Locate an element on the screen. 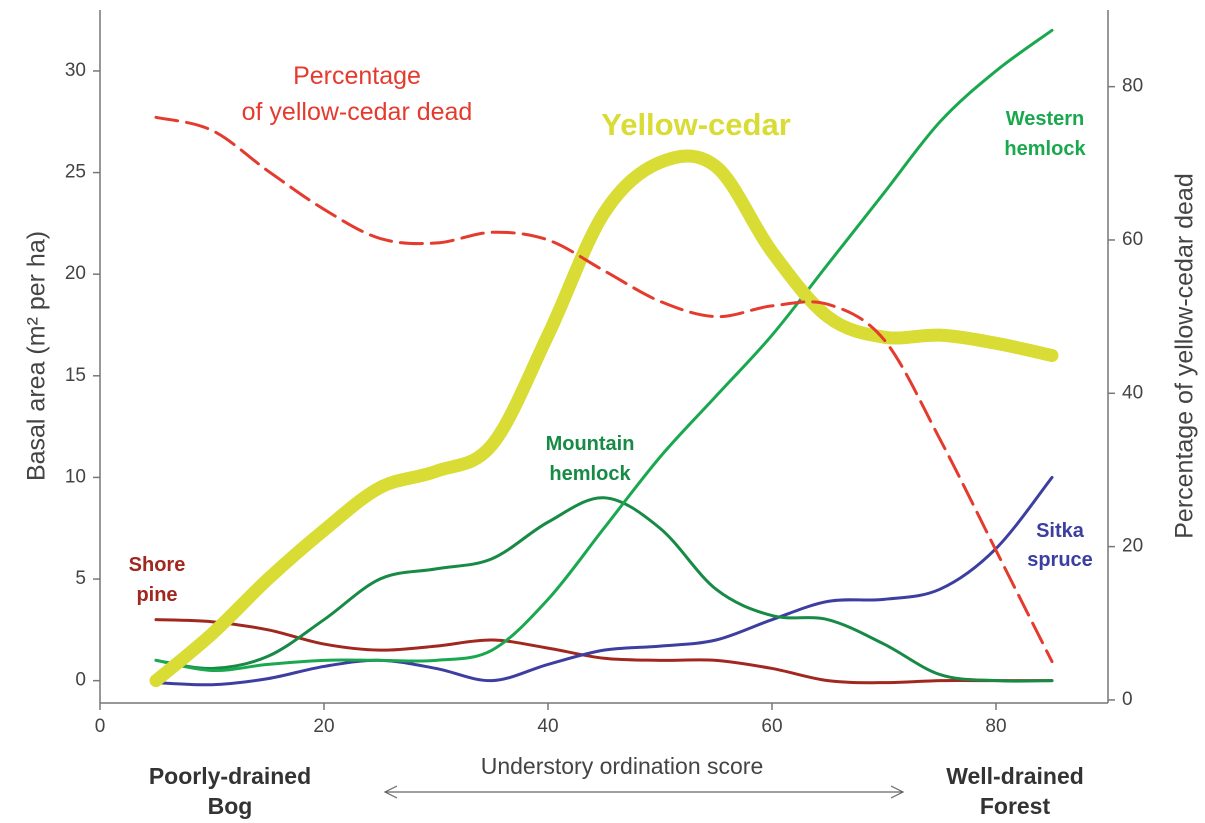 The image size is (1205, 823). x-tick-label: 20 is located at coordinates (323, 726).